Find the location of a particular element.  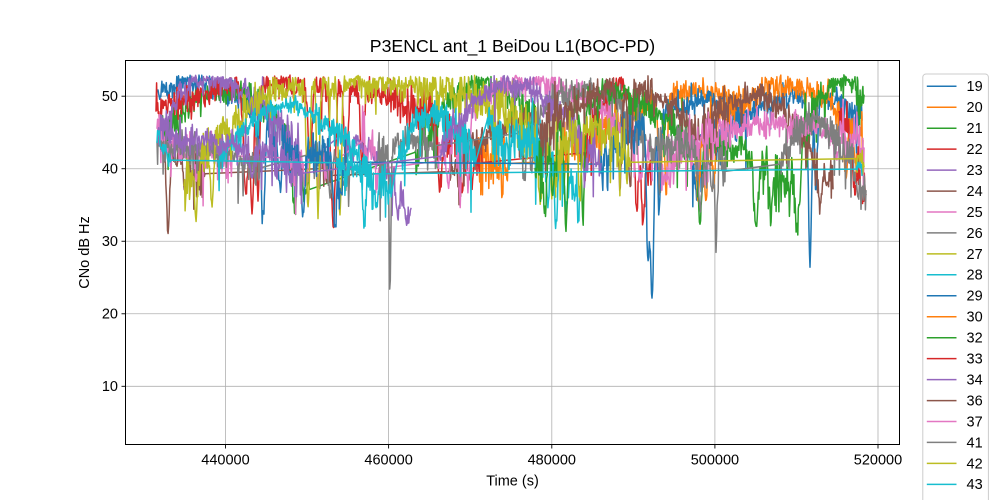

svg-text: 500000 is located at coordinates (715, 461).